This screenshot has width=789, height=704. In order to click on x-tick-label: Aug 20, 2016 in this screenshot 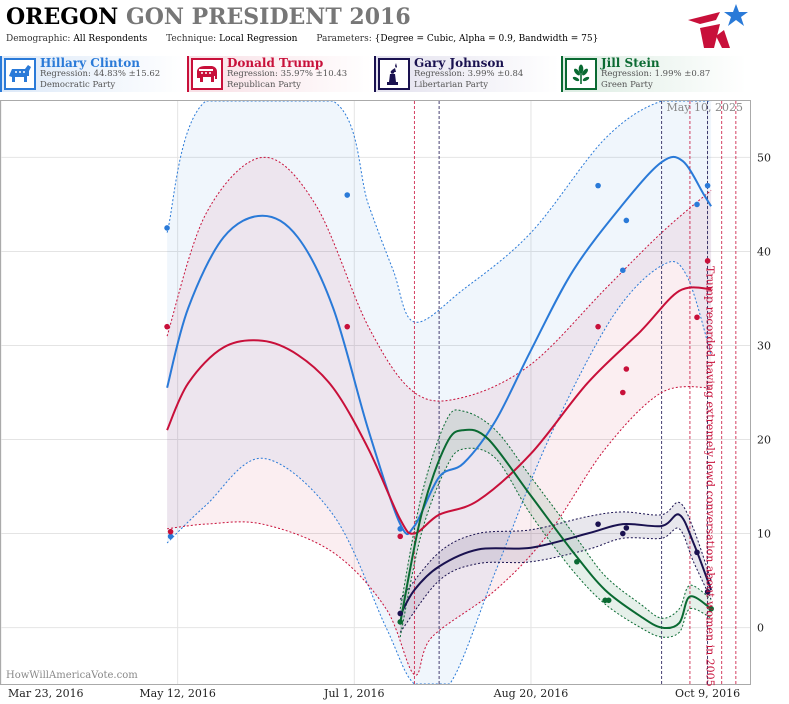, I will do `click(531, 693)`.